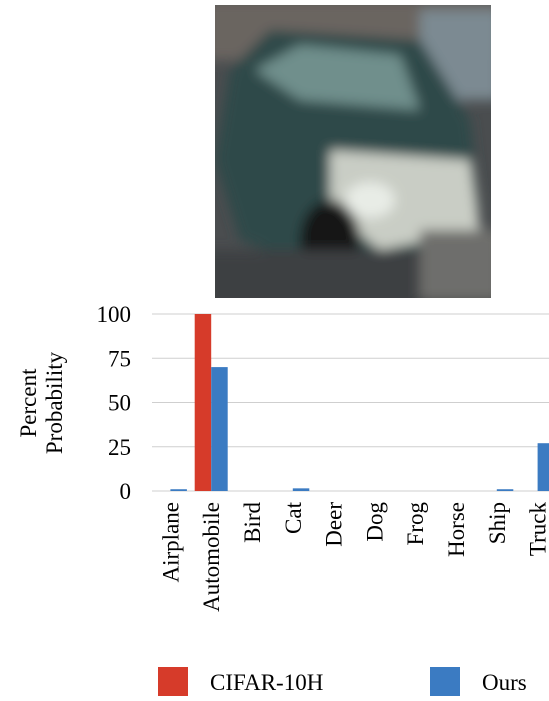 Image resolution: width=549 pixels, height=701 pixels. Describe the element at coordinates (119, 403) in the screenshot. I see `y-tick-label: 50` at that location.